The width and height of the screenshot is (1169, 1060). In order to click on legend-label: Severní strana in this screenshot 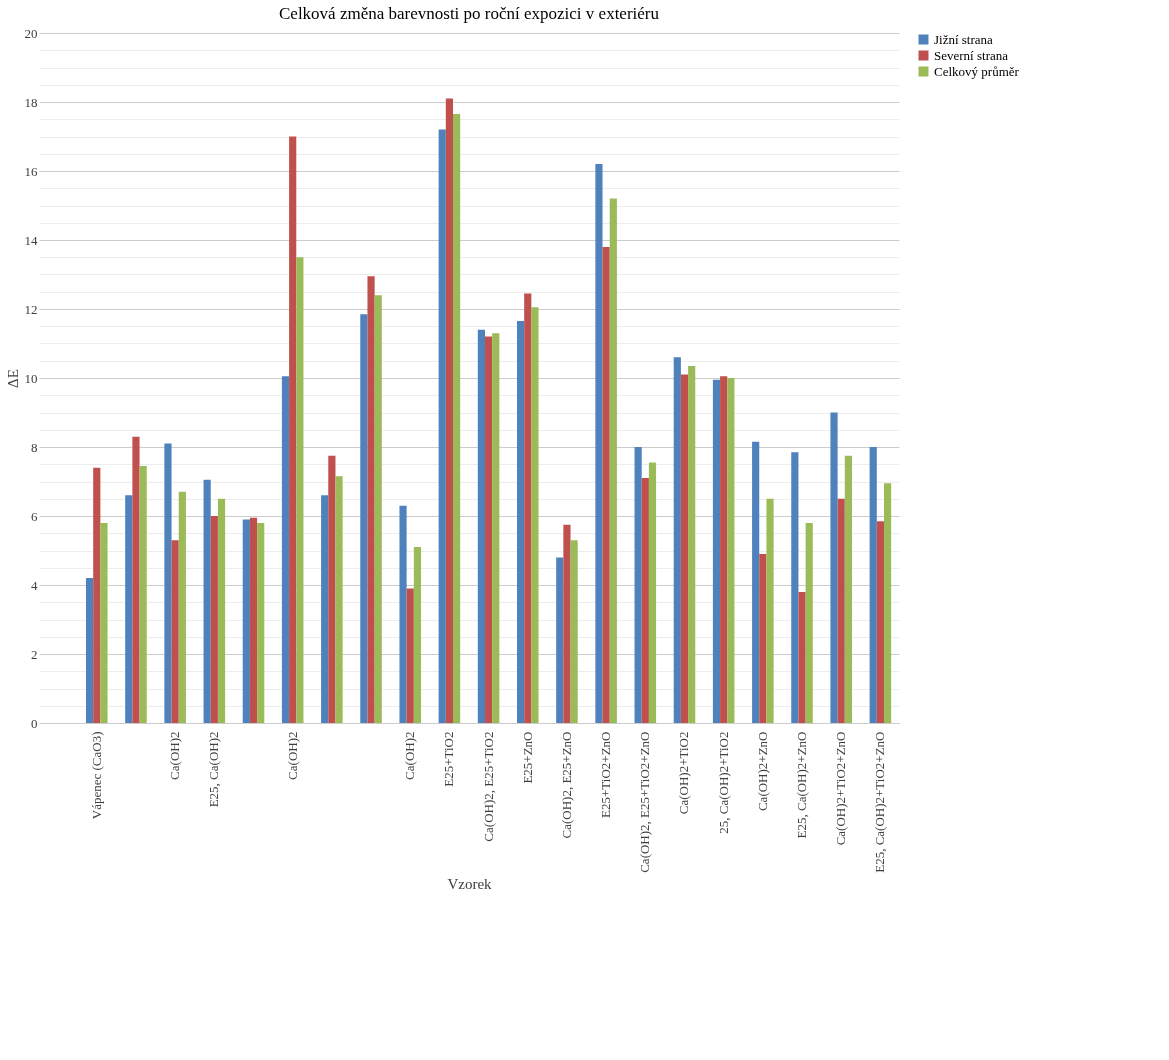, I will do `click(971, 55)`.